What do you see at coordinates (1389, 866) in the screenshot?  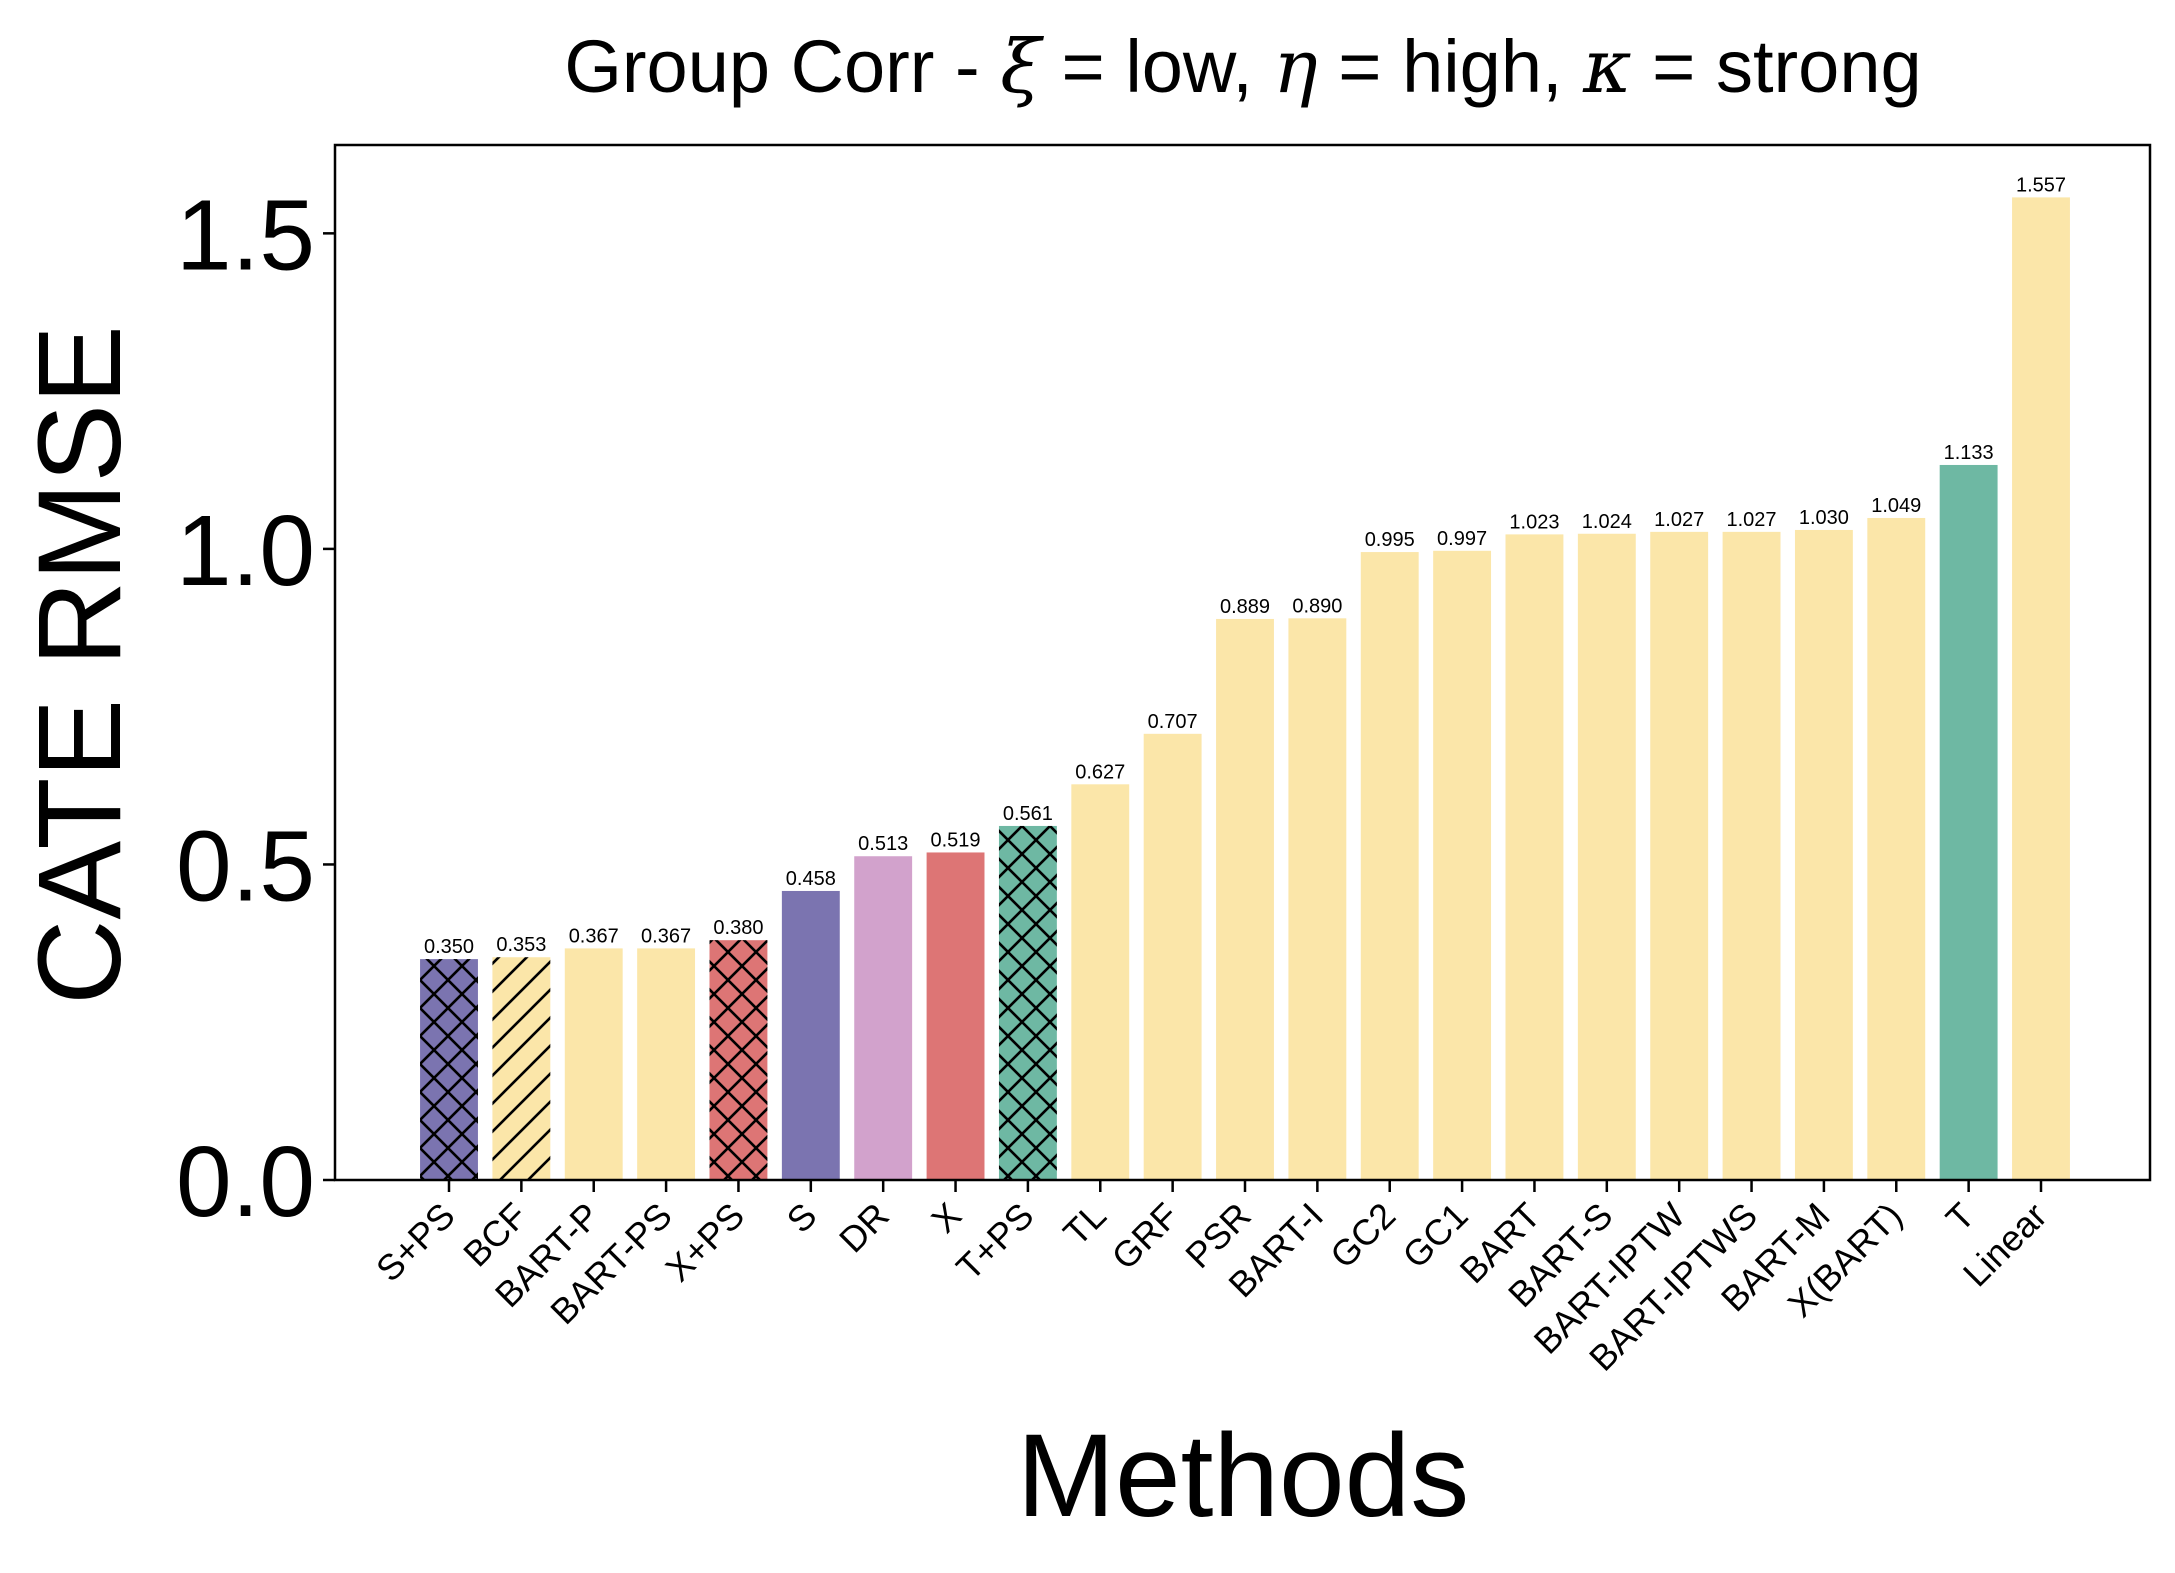 I see `bar-gc2` at bounding box center [1389, 866].